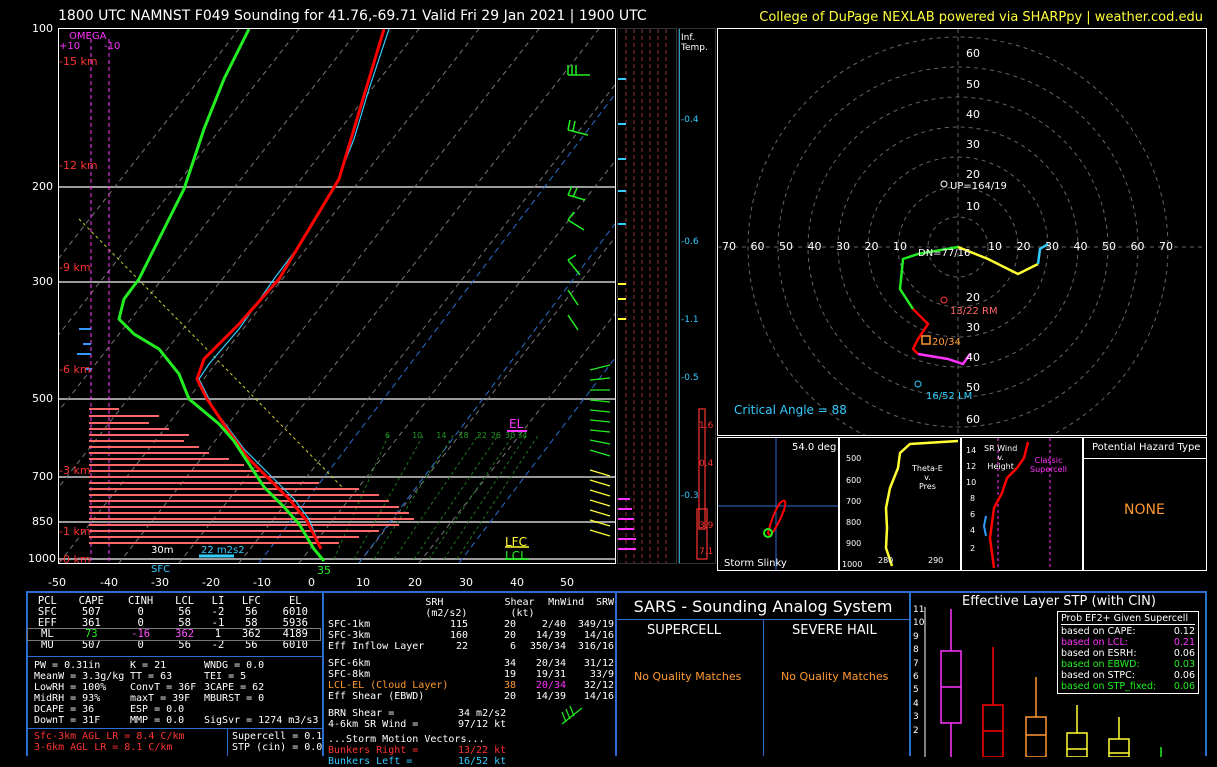 The width and height of the screenshot is (1217, 767). Describe the element at coordinates (886, 560) in the screenshot. I see `theta-x-tick: 280` at that location.